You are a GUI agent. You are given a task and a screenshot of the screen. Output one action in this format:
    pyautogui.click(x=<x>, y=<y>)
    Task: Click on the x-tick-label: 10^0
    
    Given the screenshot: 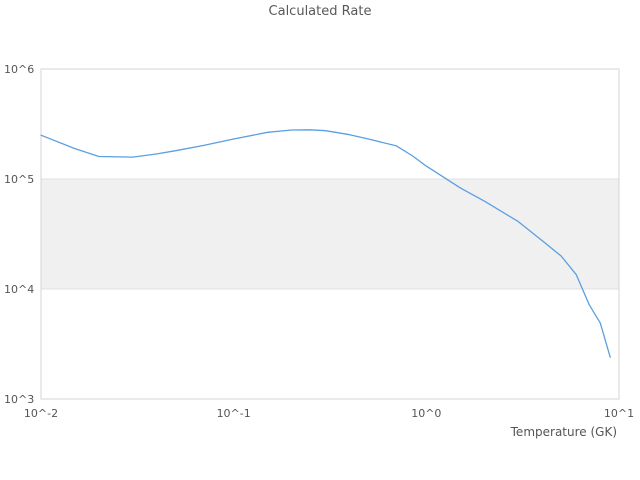 What is the action you would take?
    pyautogui.click(x=426, y=413)
    